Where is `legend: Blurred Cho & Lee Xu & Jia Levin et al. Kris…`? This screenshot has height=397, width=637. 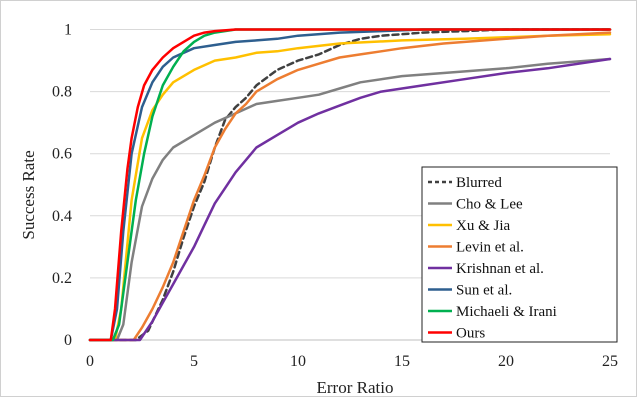
legend: Blurred Cho & Lee Xu & Jia Levin et al. Kris… is located at coordinates (519, 254).